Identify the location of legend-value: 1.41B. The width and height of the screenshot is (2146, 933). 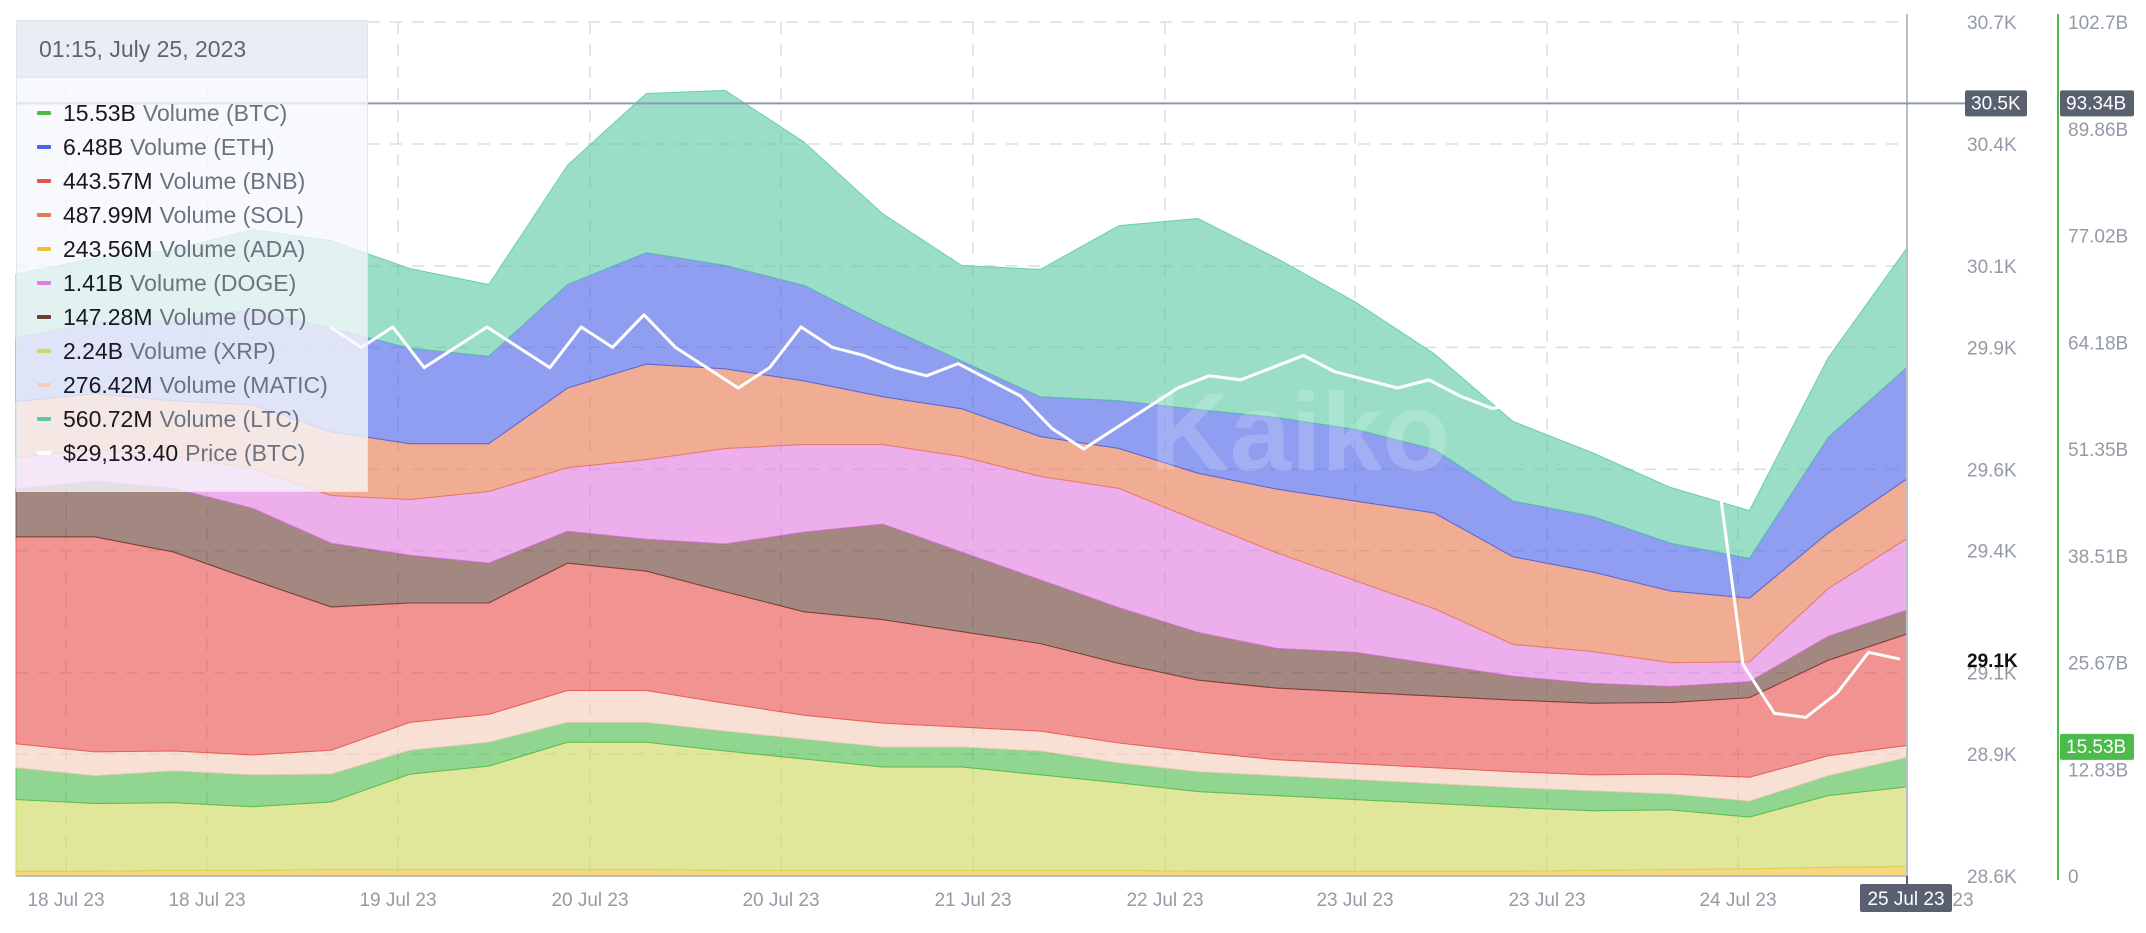
(93, 282).